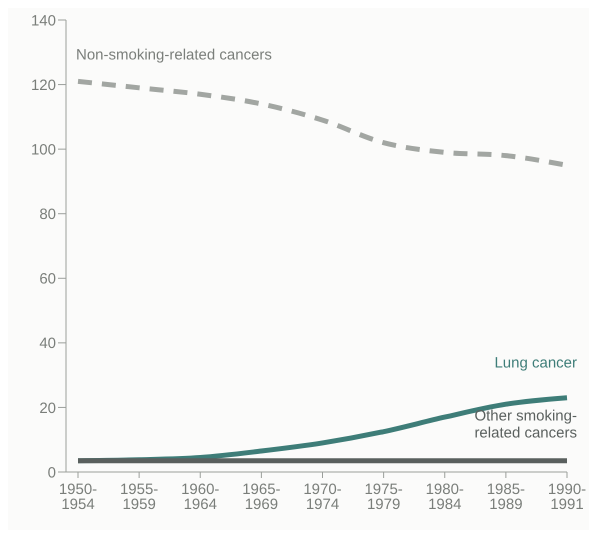  Describe the element at coordinates (47, 215) in the screenshot. I see `y-tick-label: 80` at that location.